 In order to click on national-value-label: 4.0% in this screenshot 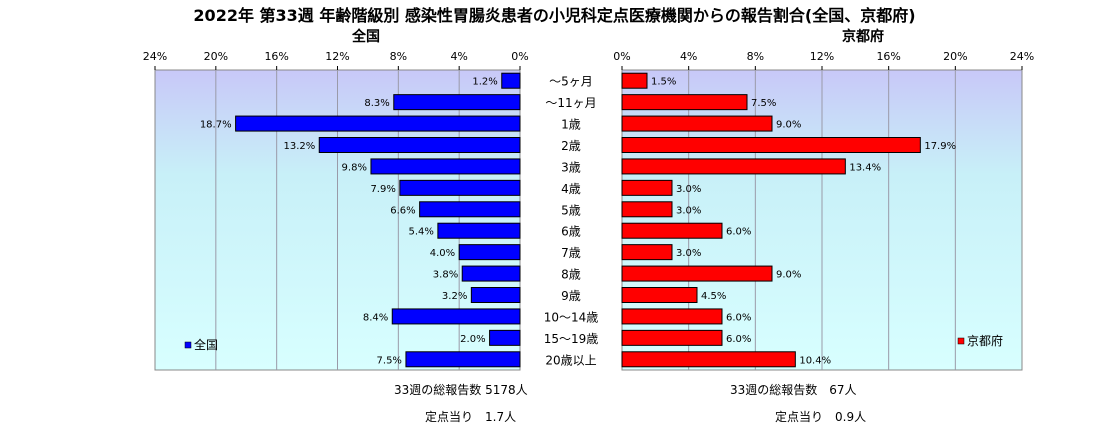, I will do `click(442, 253)`.